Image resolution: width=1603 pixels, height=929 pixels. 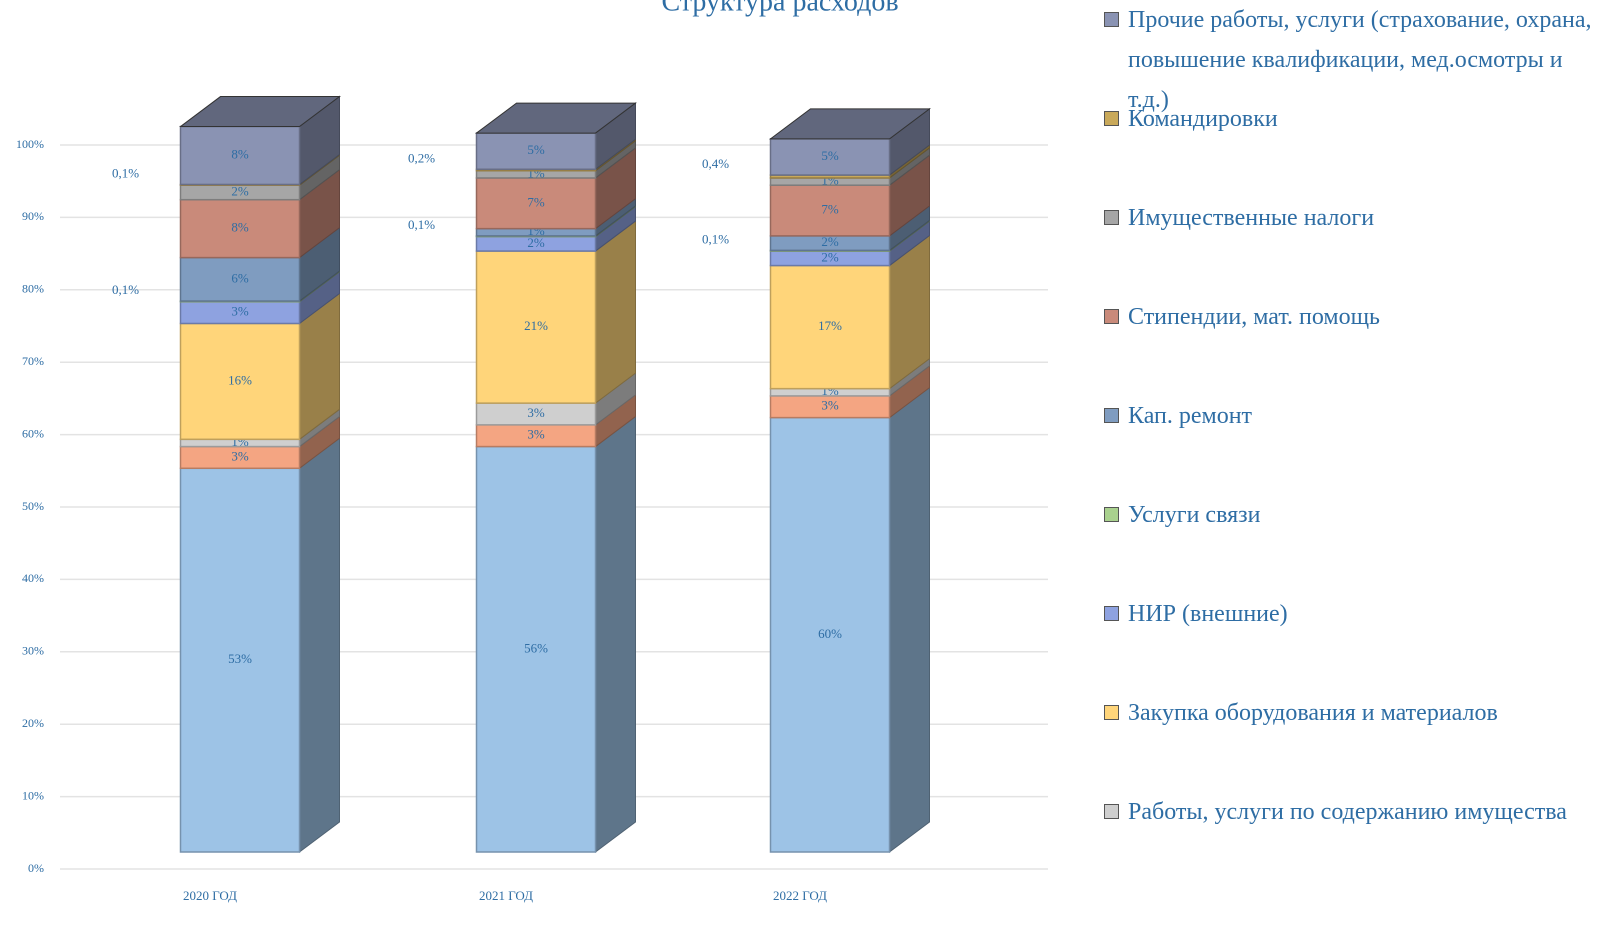 I want to click on data-label: 17%, so click(x=830, y=325).